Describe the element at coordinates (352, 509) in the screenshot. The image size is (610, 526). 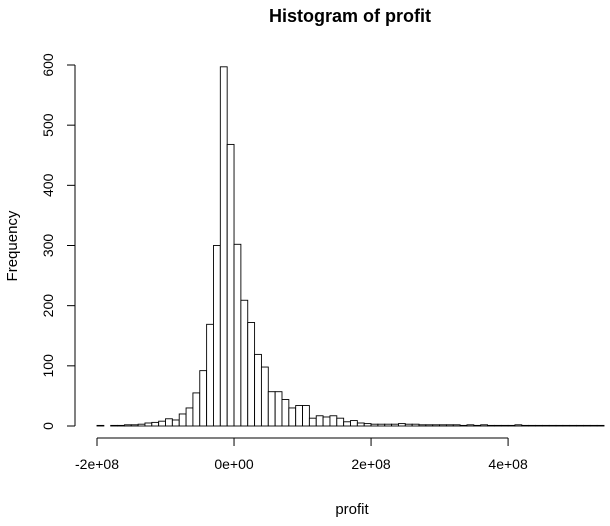
I see `x-axis-label: profit` at that location.